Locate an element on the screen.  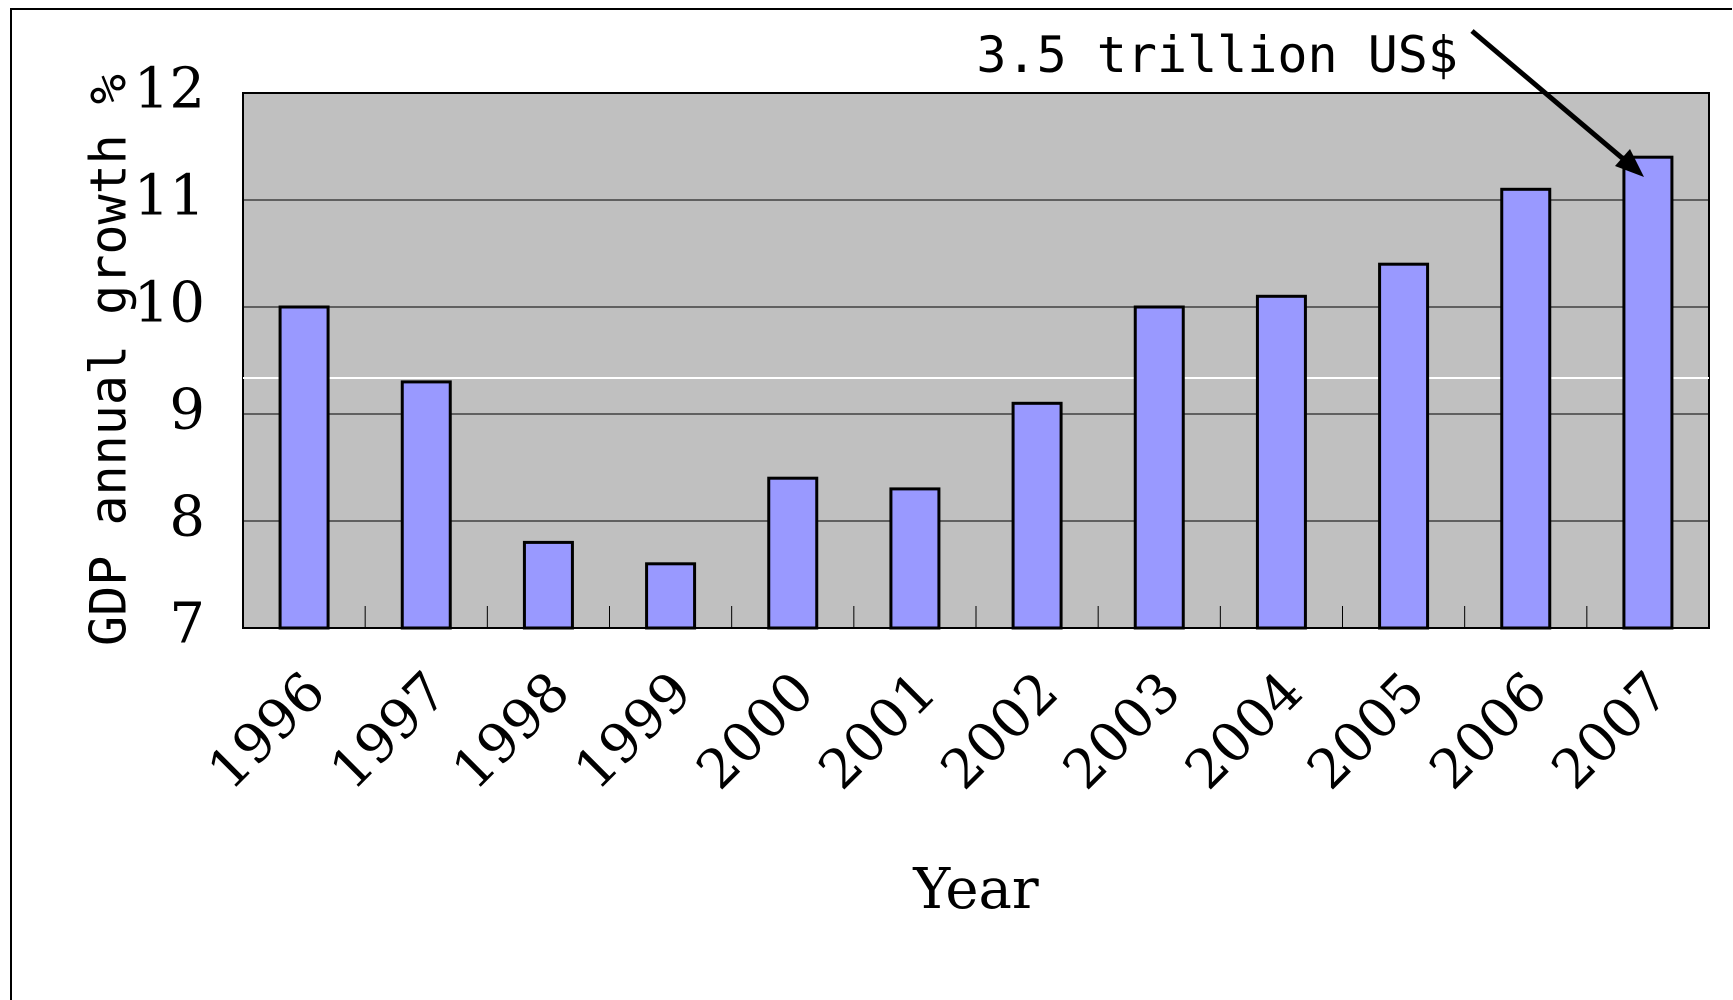
annotation-label: 3.5 trillion US$ is located at coordinates (1217, 55).